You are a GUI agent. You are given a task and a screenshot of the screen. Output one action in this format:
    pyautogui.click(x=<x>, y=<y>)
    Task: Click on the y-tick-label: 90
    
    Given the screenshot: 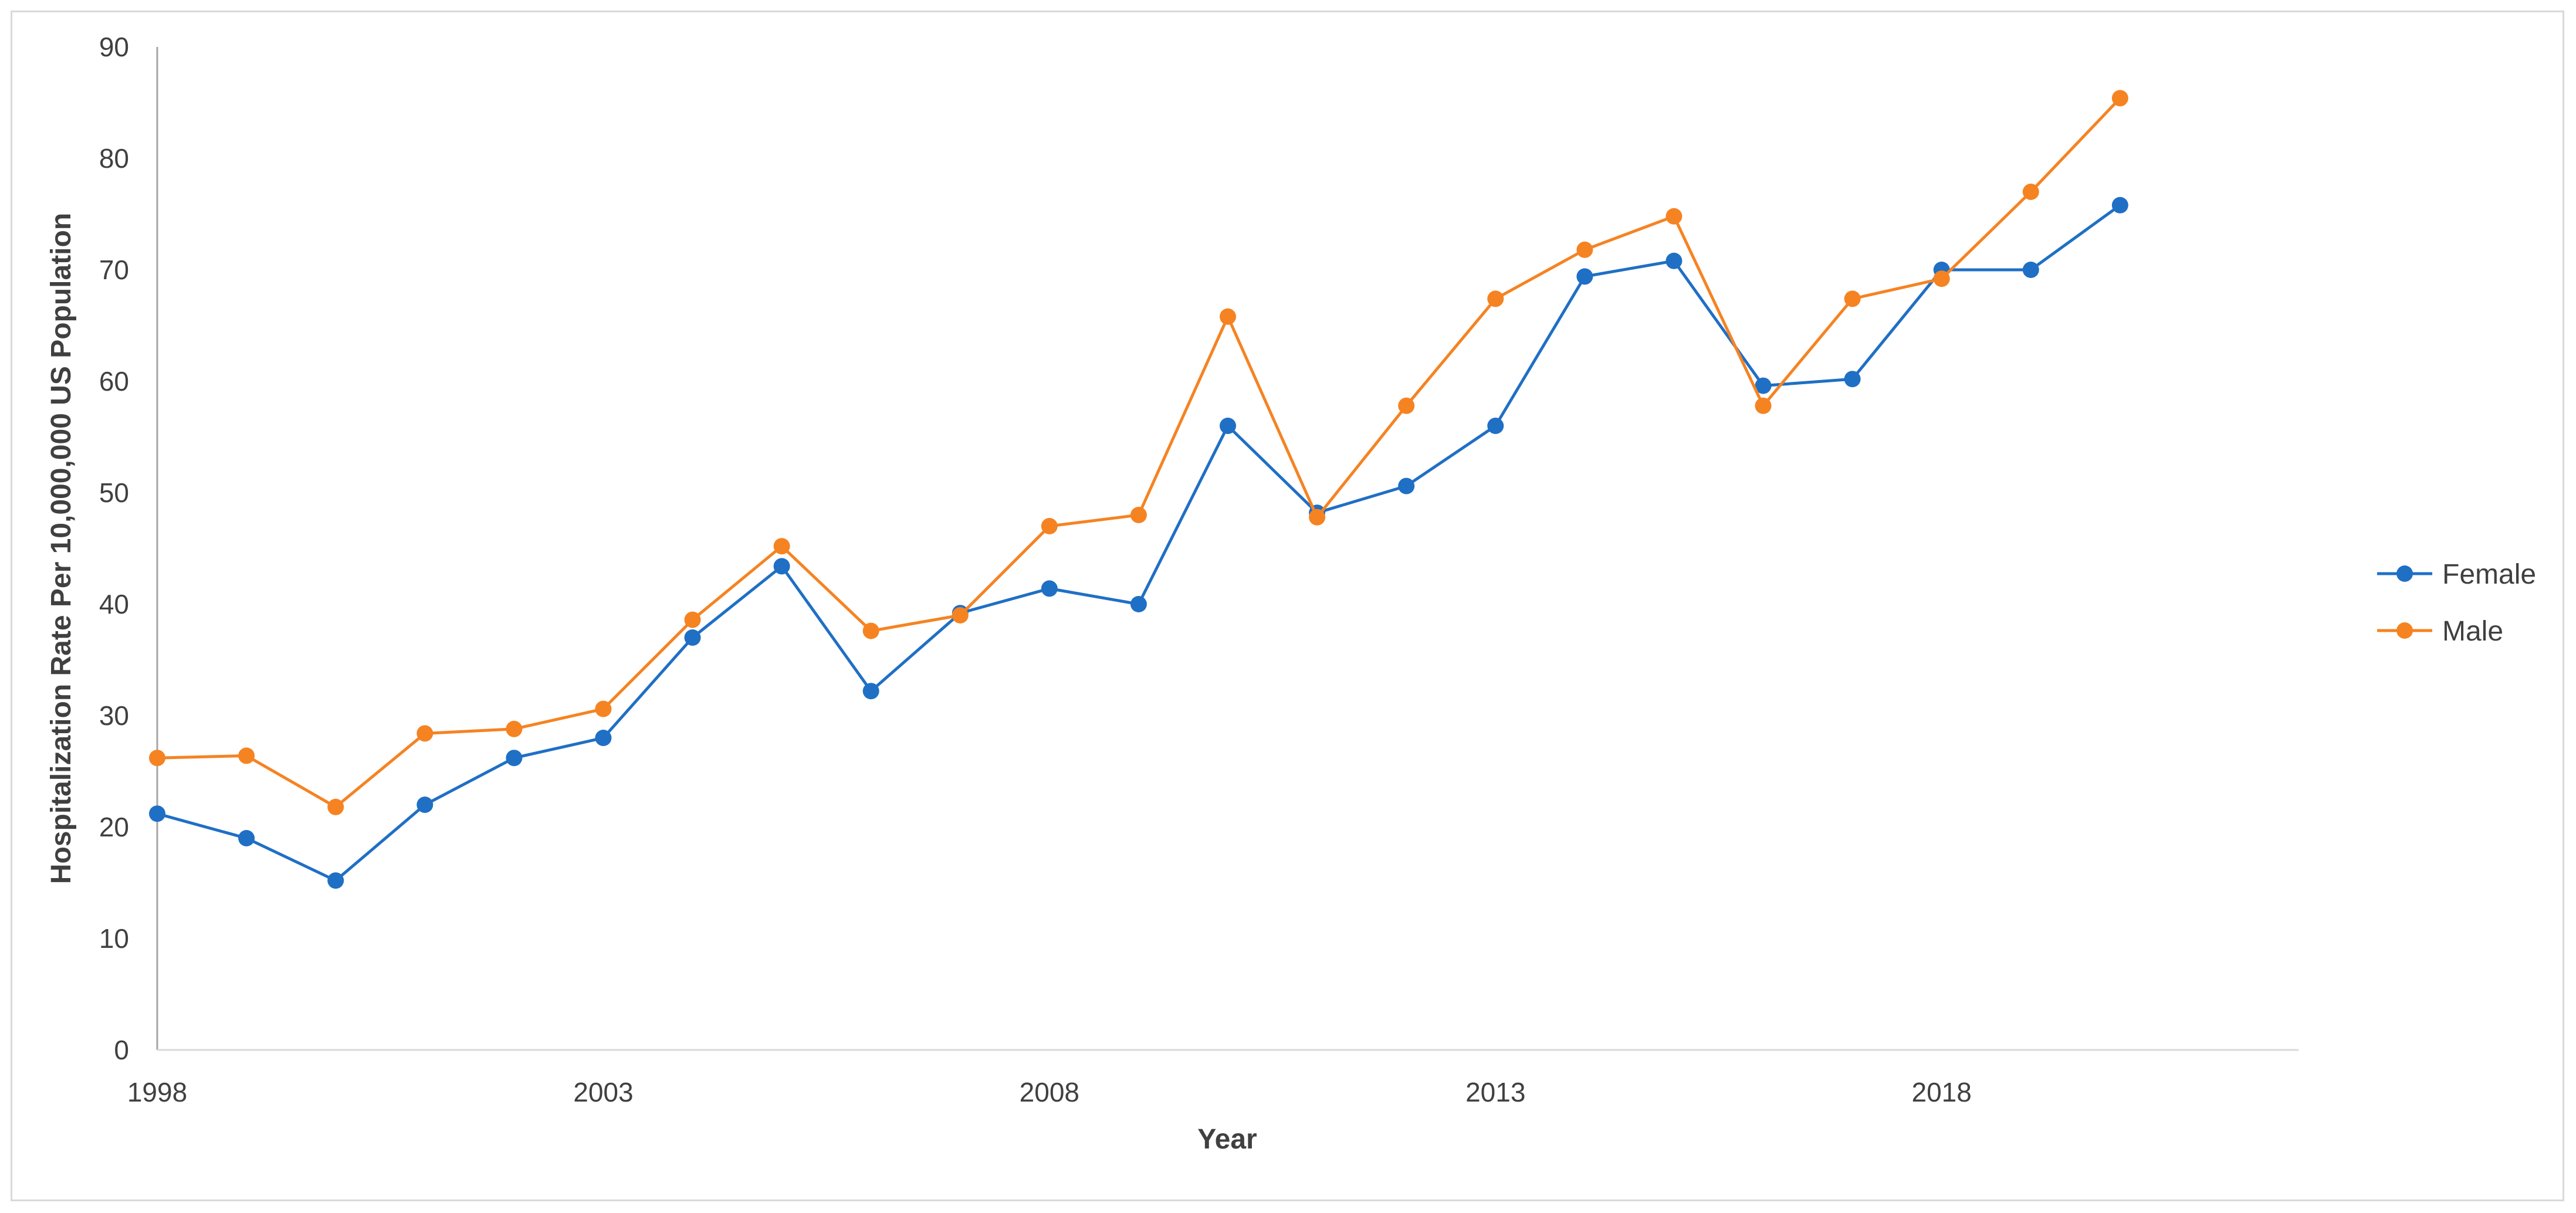 What is the action you would take?
    pyautogui.click(x=114, y=47)
    